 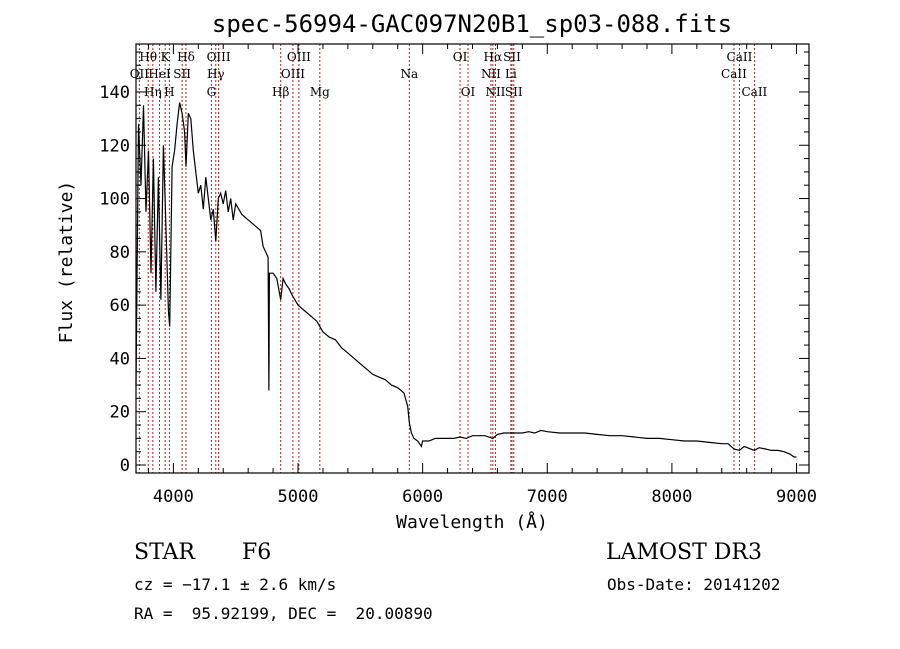 What do you see at coordinates (409, 74) in the screenshot?
I see `spectral-line-label: Na` at bounding box center [409, 74].